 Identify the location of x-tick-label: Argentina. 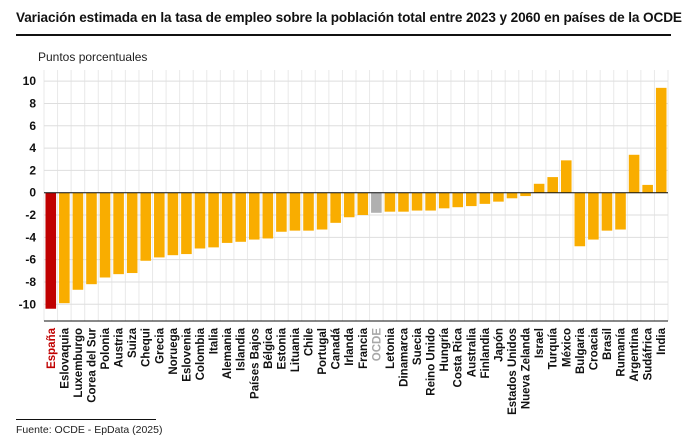
(635, 354).